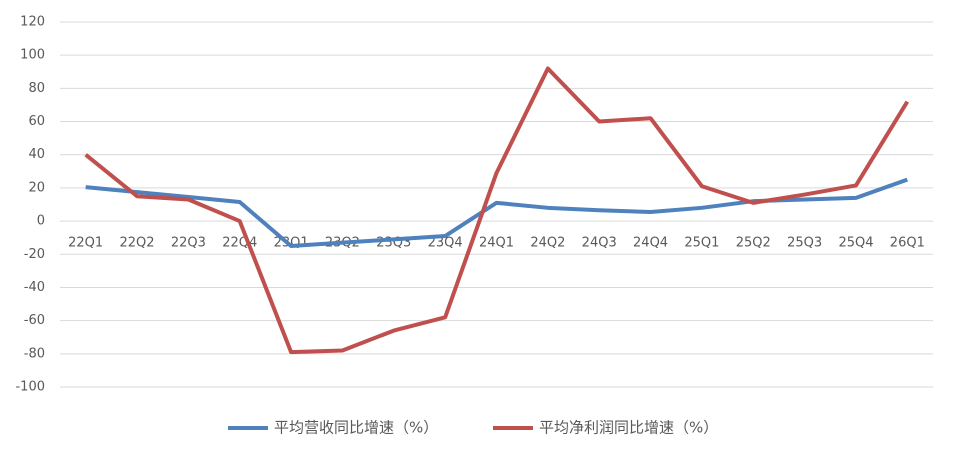  I want to click on y-tick-label: 40, so click(36, 154).